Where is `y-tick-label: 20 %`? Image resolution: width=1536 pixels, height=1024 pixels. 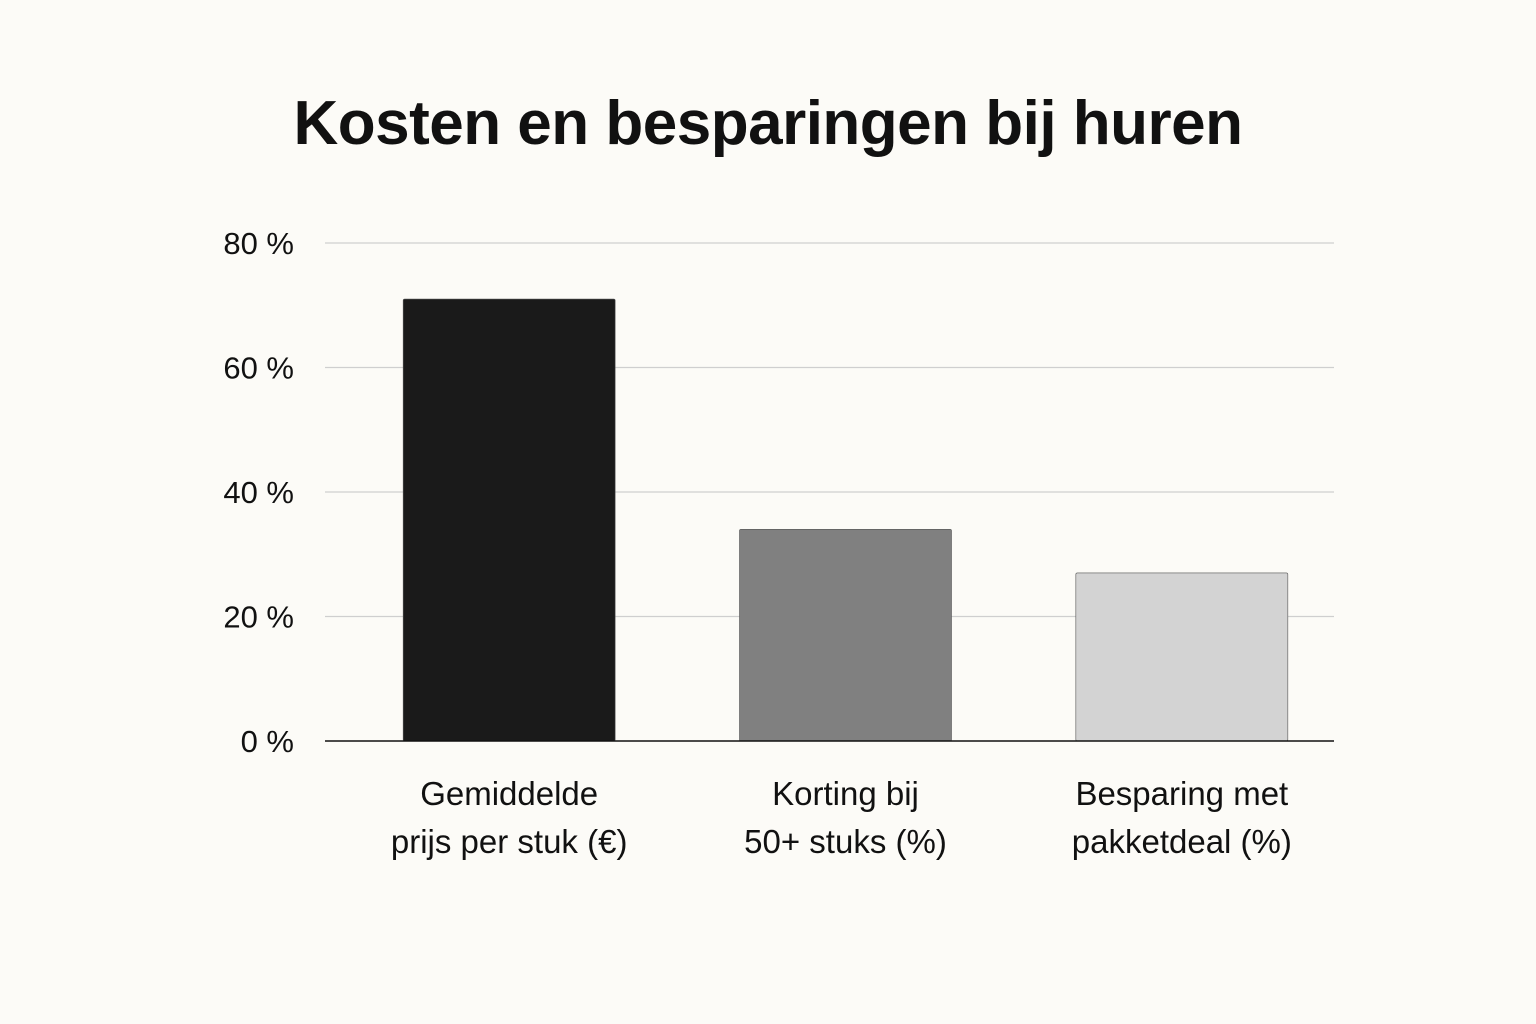 y-tick-label: 20 % is located at coordinates (258, 617).